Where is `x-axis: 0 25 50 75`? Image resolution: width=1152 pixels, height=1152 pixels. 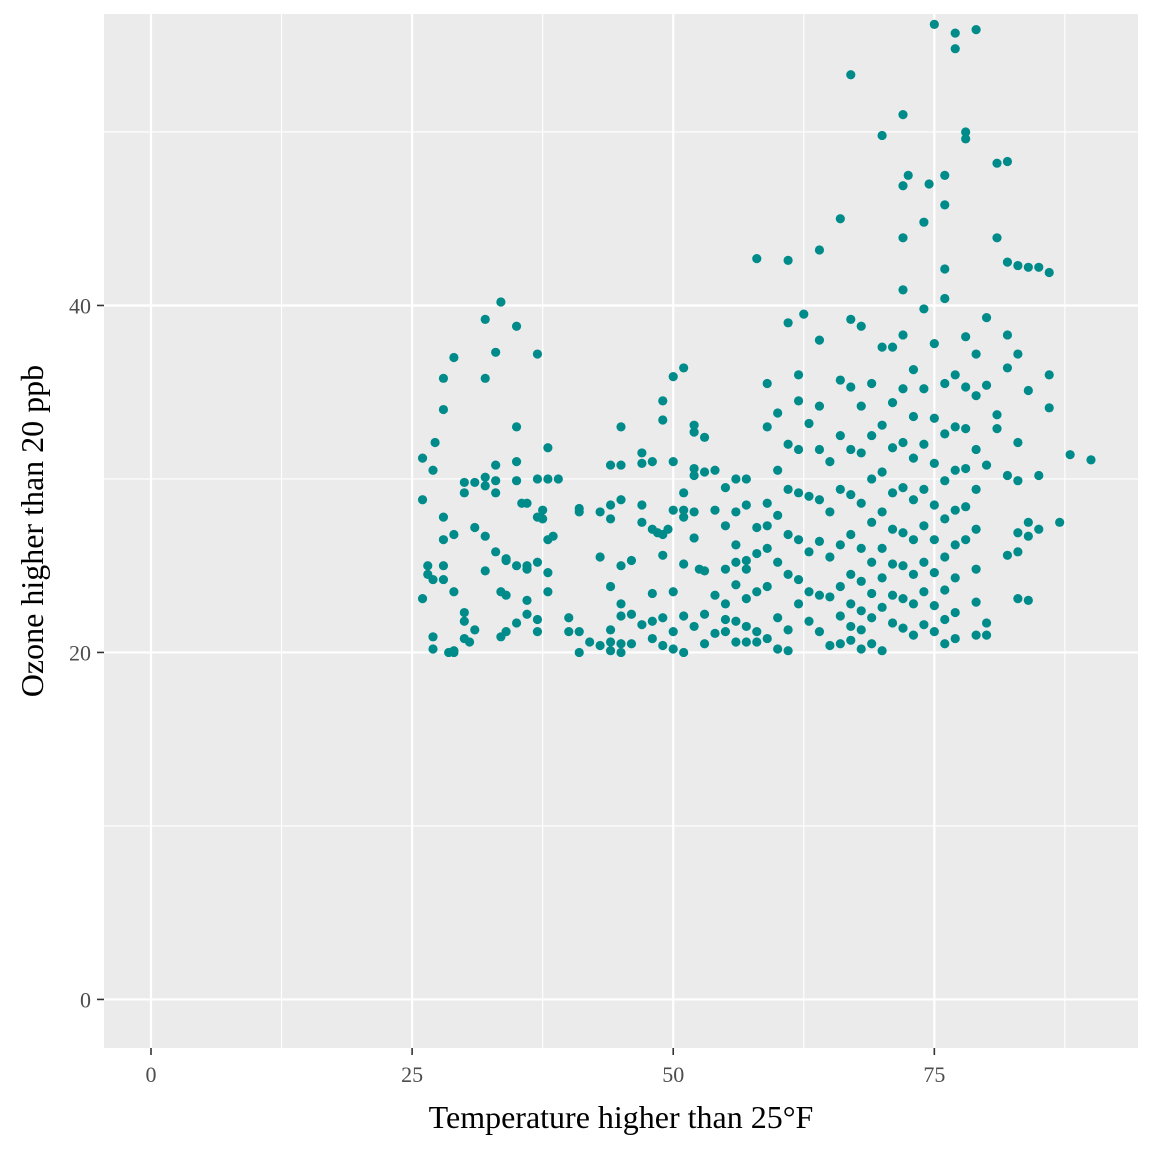
x-axis: 0 25 50 75 is located at coordinates (545, 1067).